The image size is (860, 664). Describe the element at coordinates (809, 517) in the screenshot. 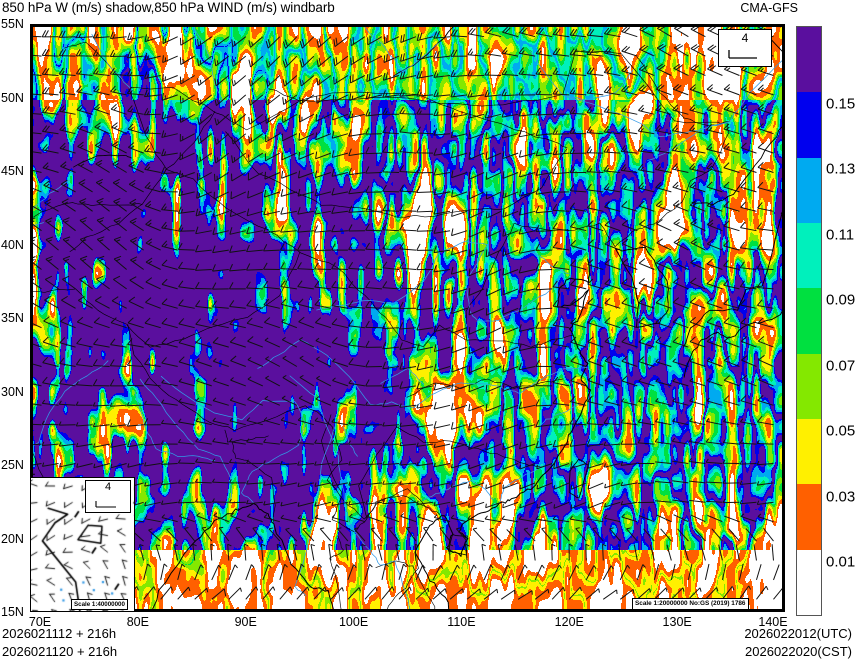

I see `colorbar-segment-0.01-0.03` at that location.